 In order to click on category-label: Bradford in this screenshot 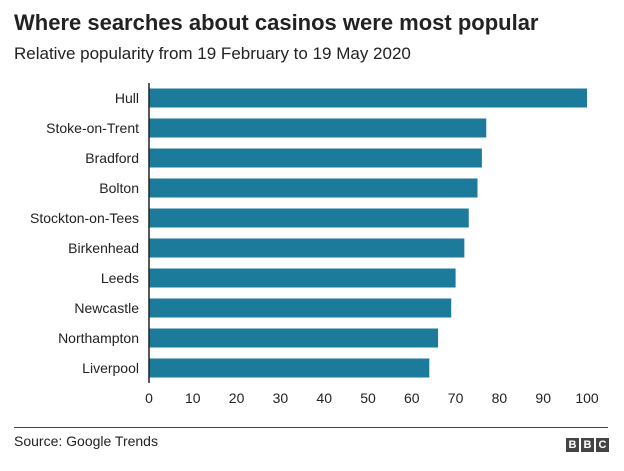, I will do `click(112, 158)`.